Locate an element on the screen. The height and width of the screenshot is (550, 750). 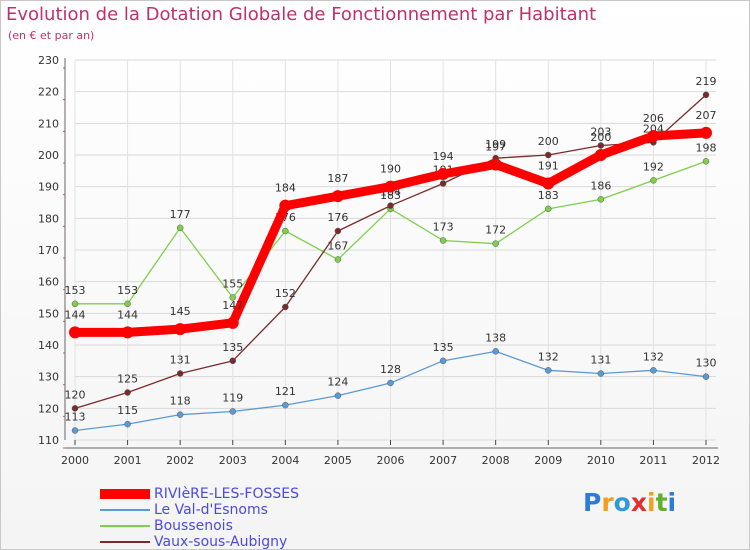
data-label: 132 is located at coordinates (653, 356).